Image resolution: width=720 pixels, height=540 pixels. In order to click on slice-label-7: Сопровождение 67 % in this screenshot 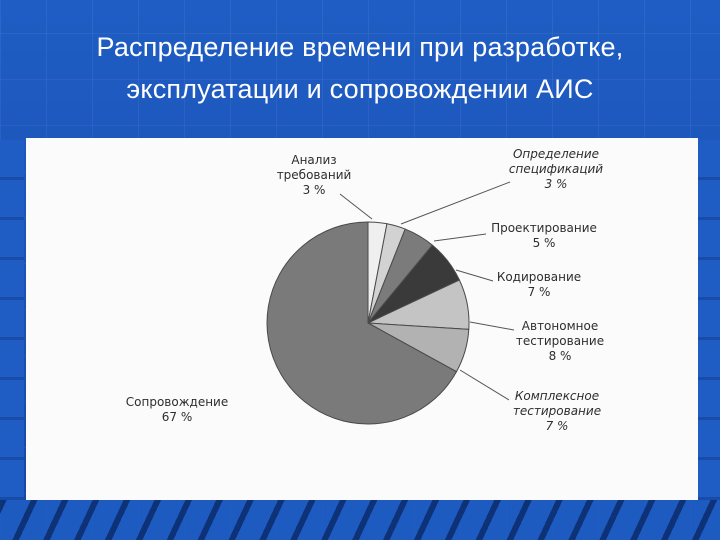, I will do `click(177, 409)`.